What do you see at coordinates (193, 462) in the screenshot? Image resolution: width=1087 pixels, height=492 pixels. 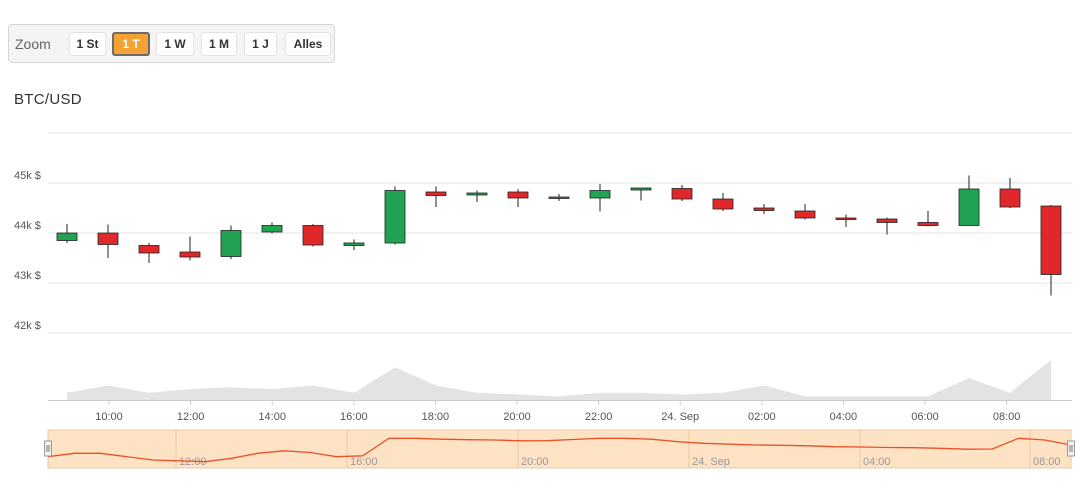 I see `navigator-tick-label: 12:00` at bounding box center [193, 462].